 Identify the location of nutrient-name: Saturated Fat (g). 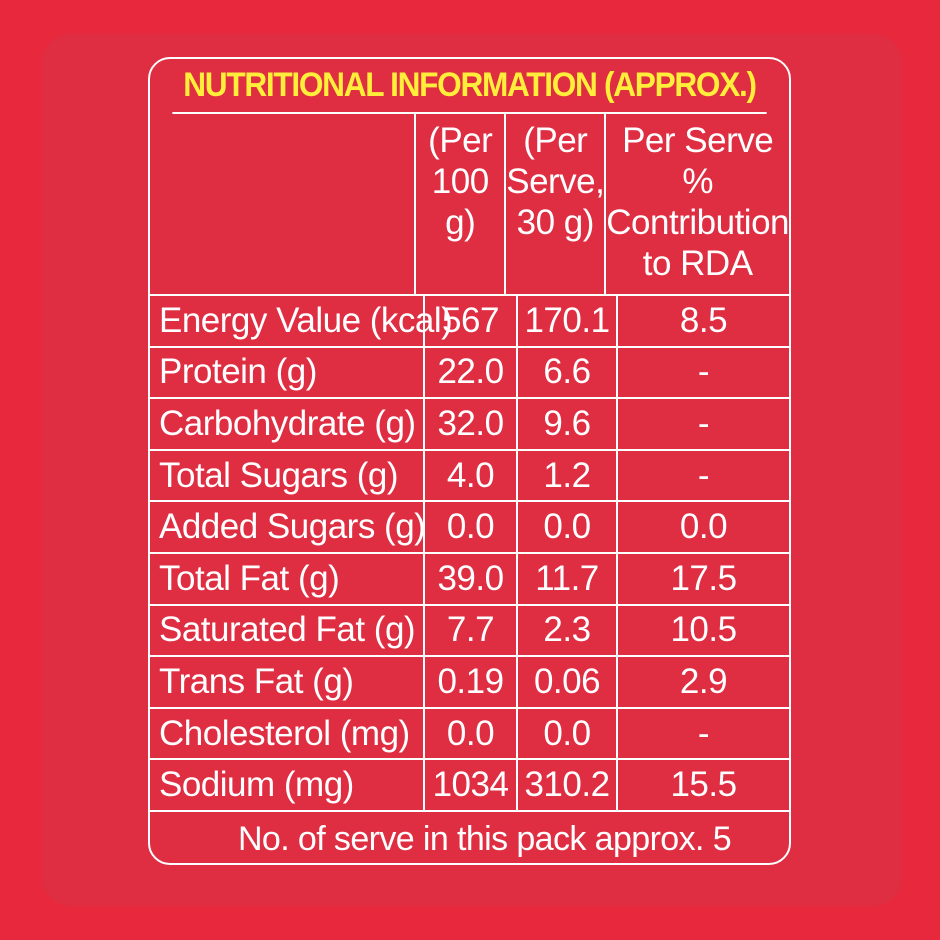
(287, 630).